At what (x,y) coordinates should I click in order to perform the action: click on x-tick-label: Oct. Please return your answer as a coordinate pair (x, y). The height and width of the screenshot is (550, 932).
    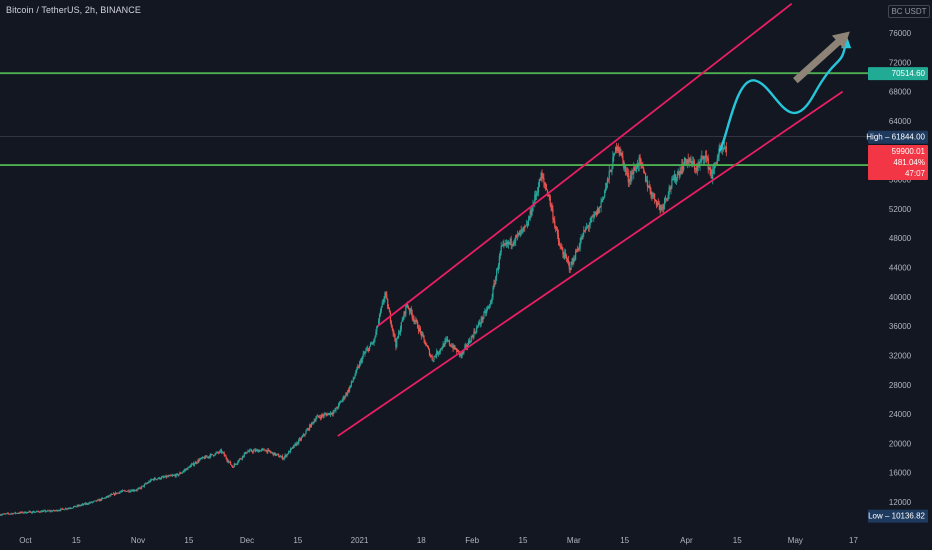
    Looking at the image, I should click on (25, 540).